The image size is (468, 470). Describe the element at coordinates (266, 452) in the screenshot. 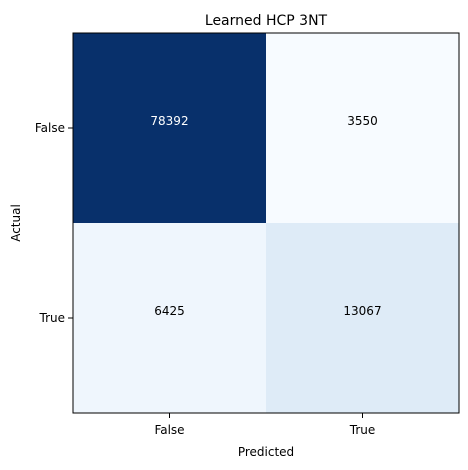

I see `x-axis-label: Predicted` at that location.